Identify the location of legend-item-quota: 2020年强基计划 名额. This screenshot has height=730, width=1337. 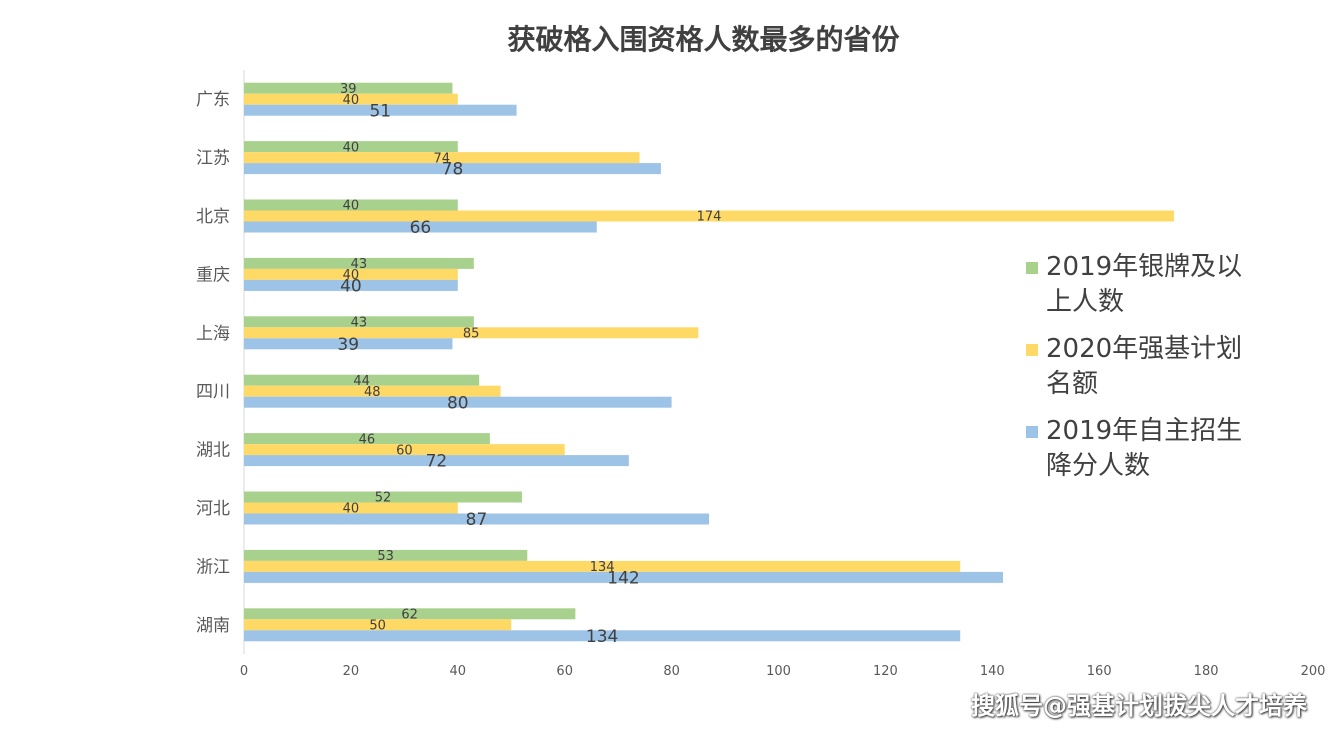
(1141, 367).